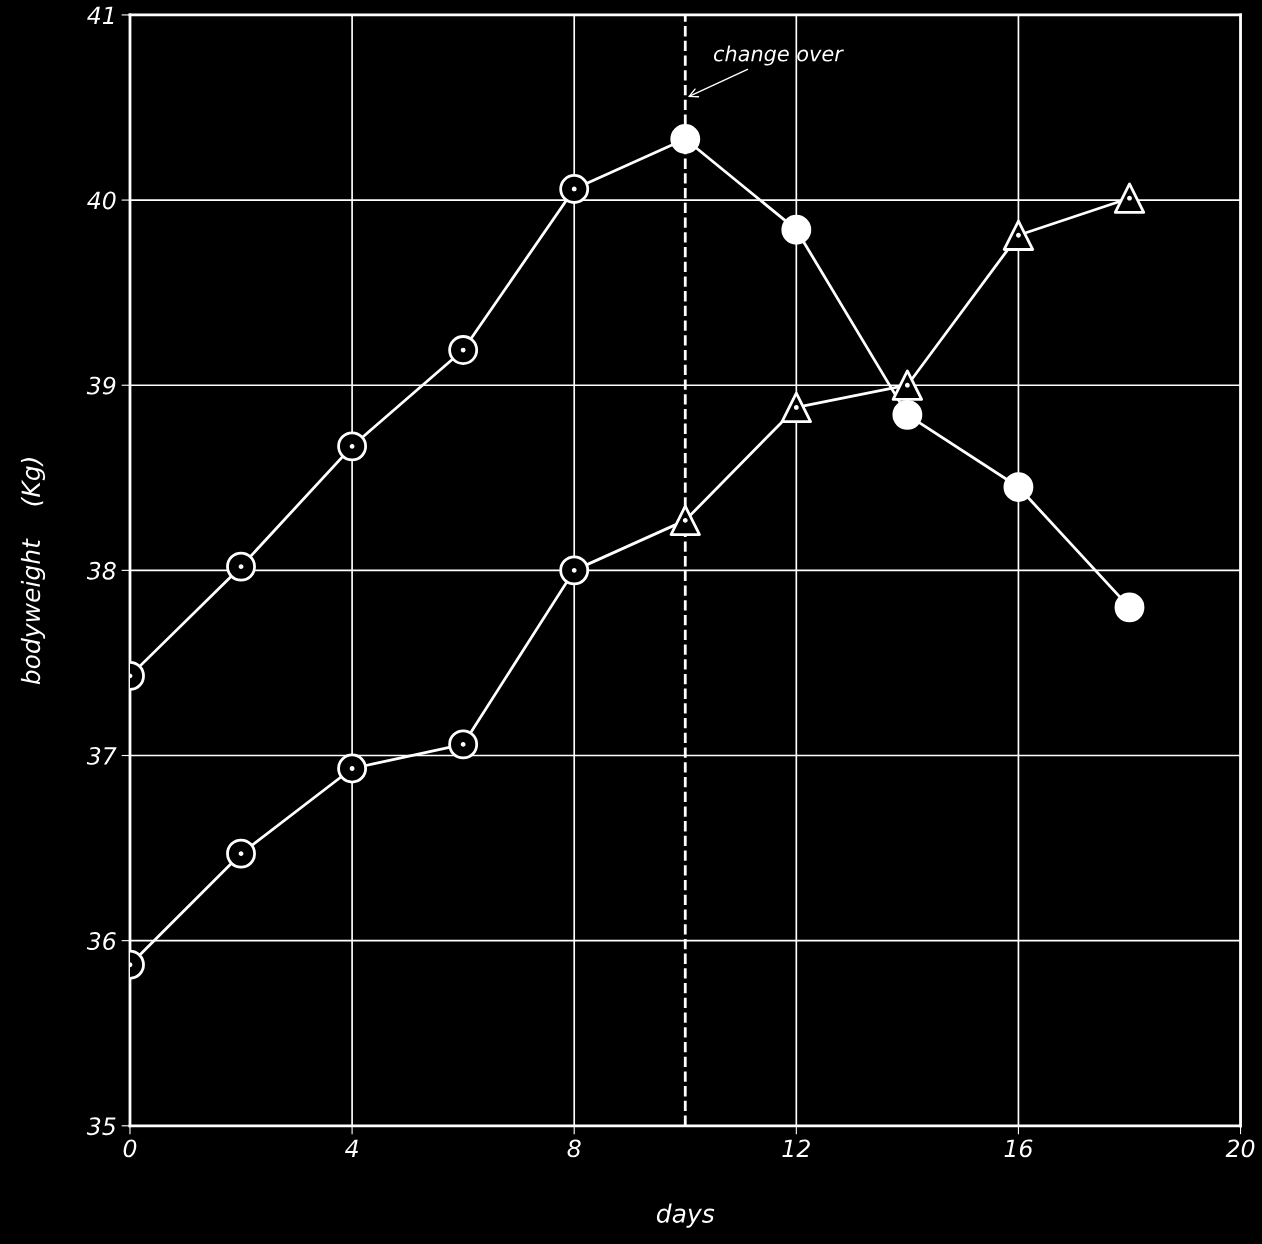 This screenshot has height=1244, width=1262. I want to click on y-tick-label: 41, so click(100, 15).